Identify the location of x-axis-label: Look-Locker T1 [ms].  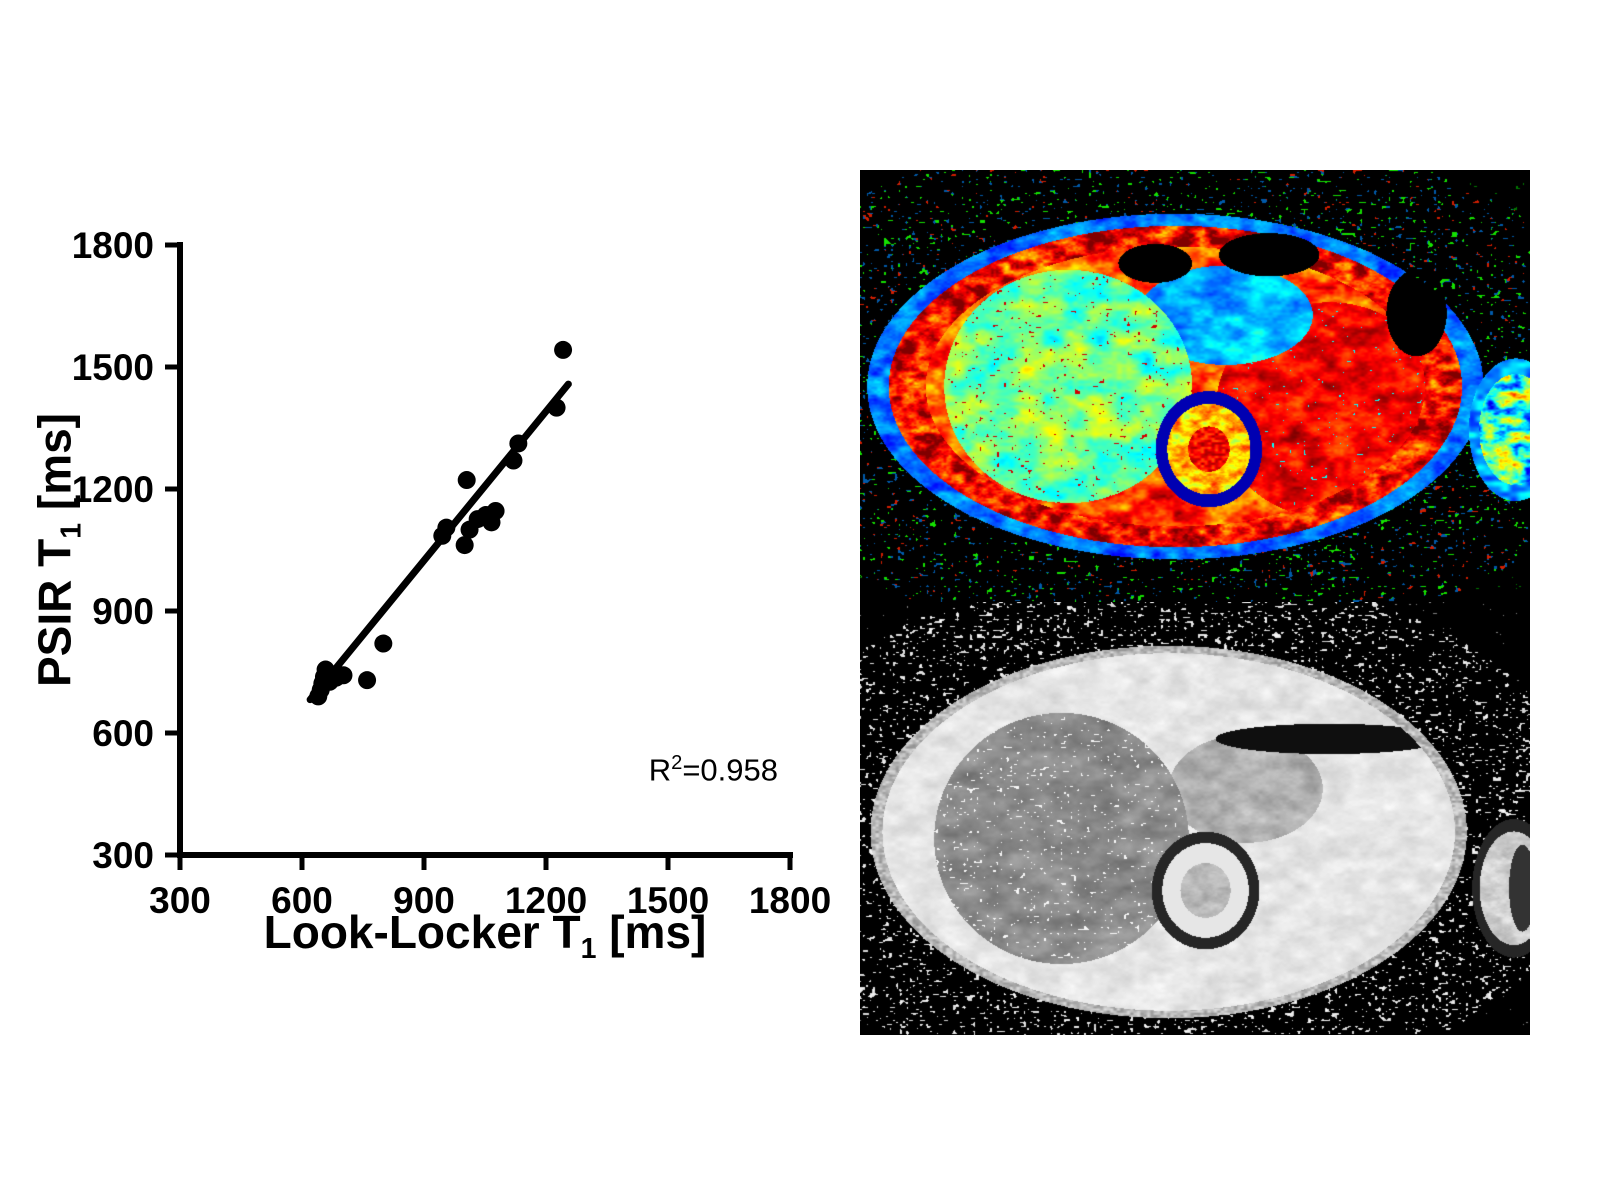
(485, 935).